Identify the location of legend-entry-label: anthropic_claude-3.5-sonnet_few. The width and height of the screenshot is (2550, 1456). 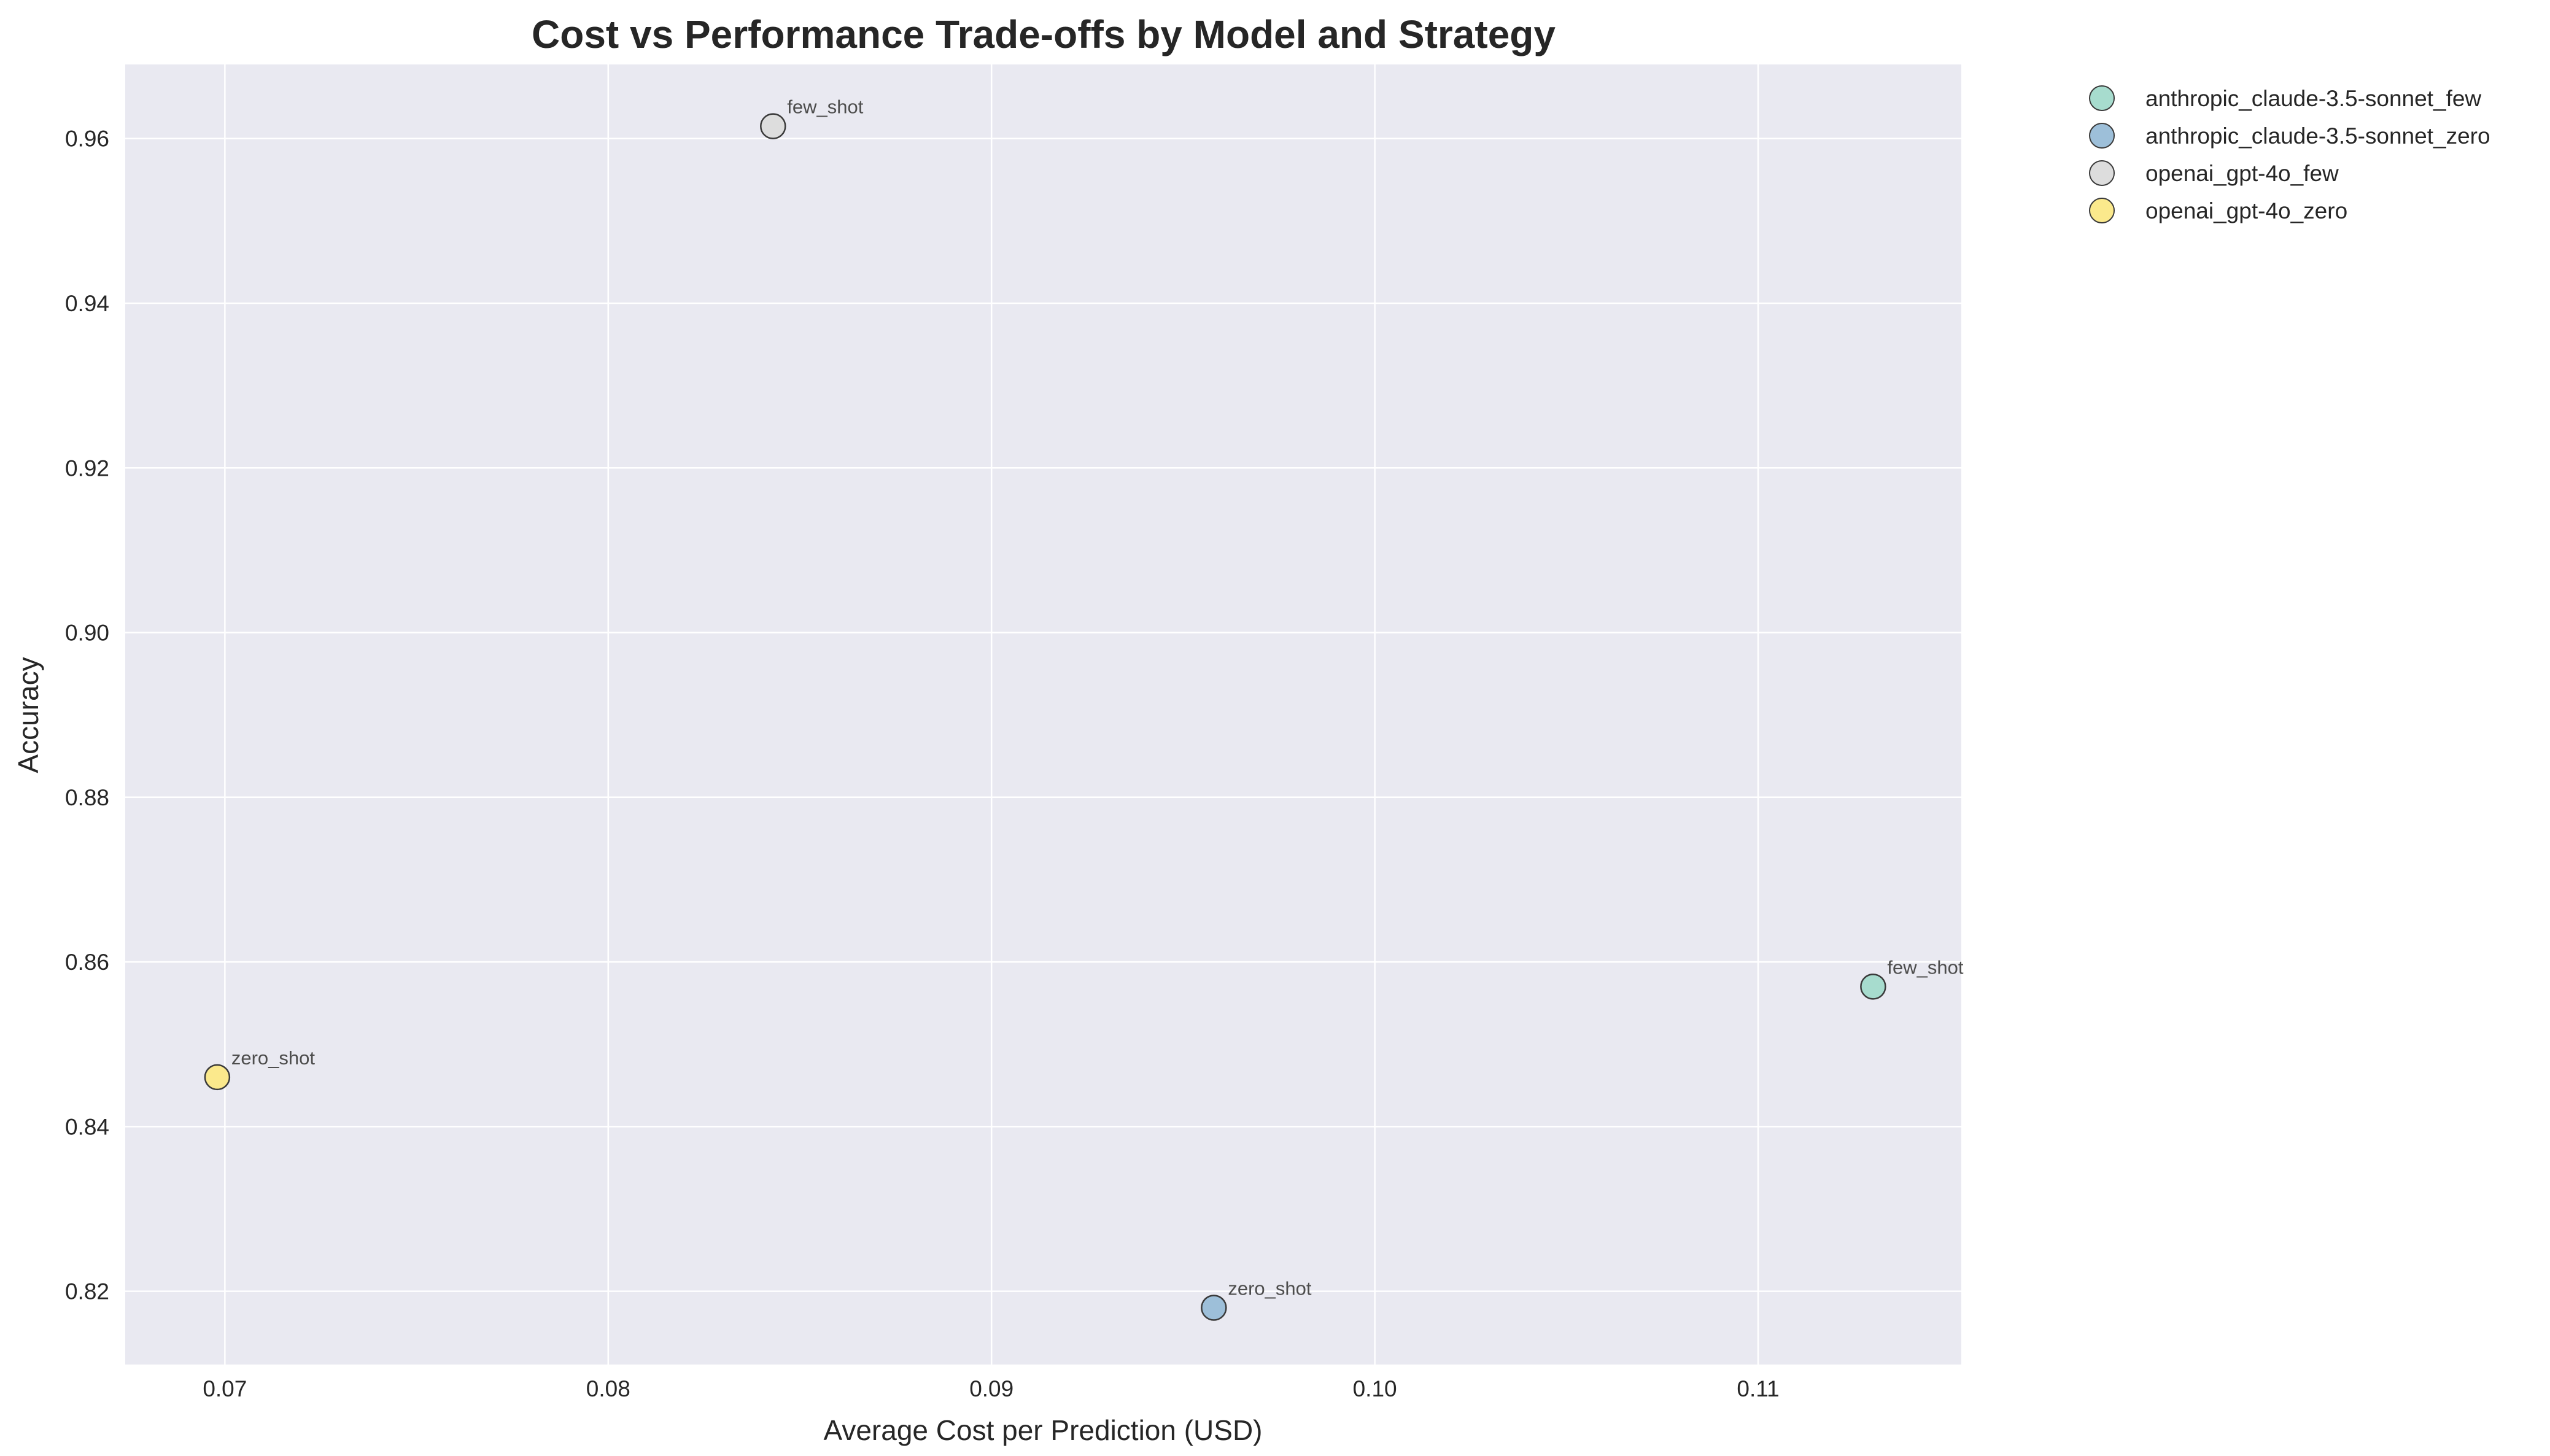
(2313, 98).